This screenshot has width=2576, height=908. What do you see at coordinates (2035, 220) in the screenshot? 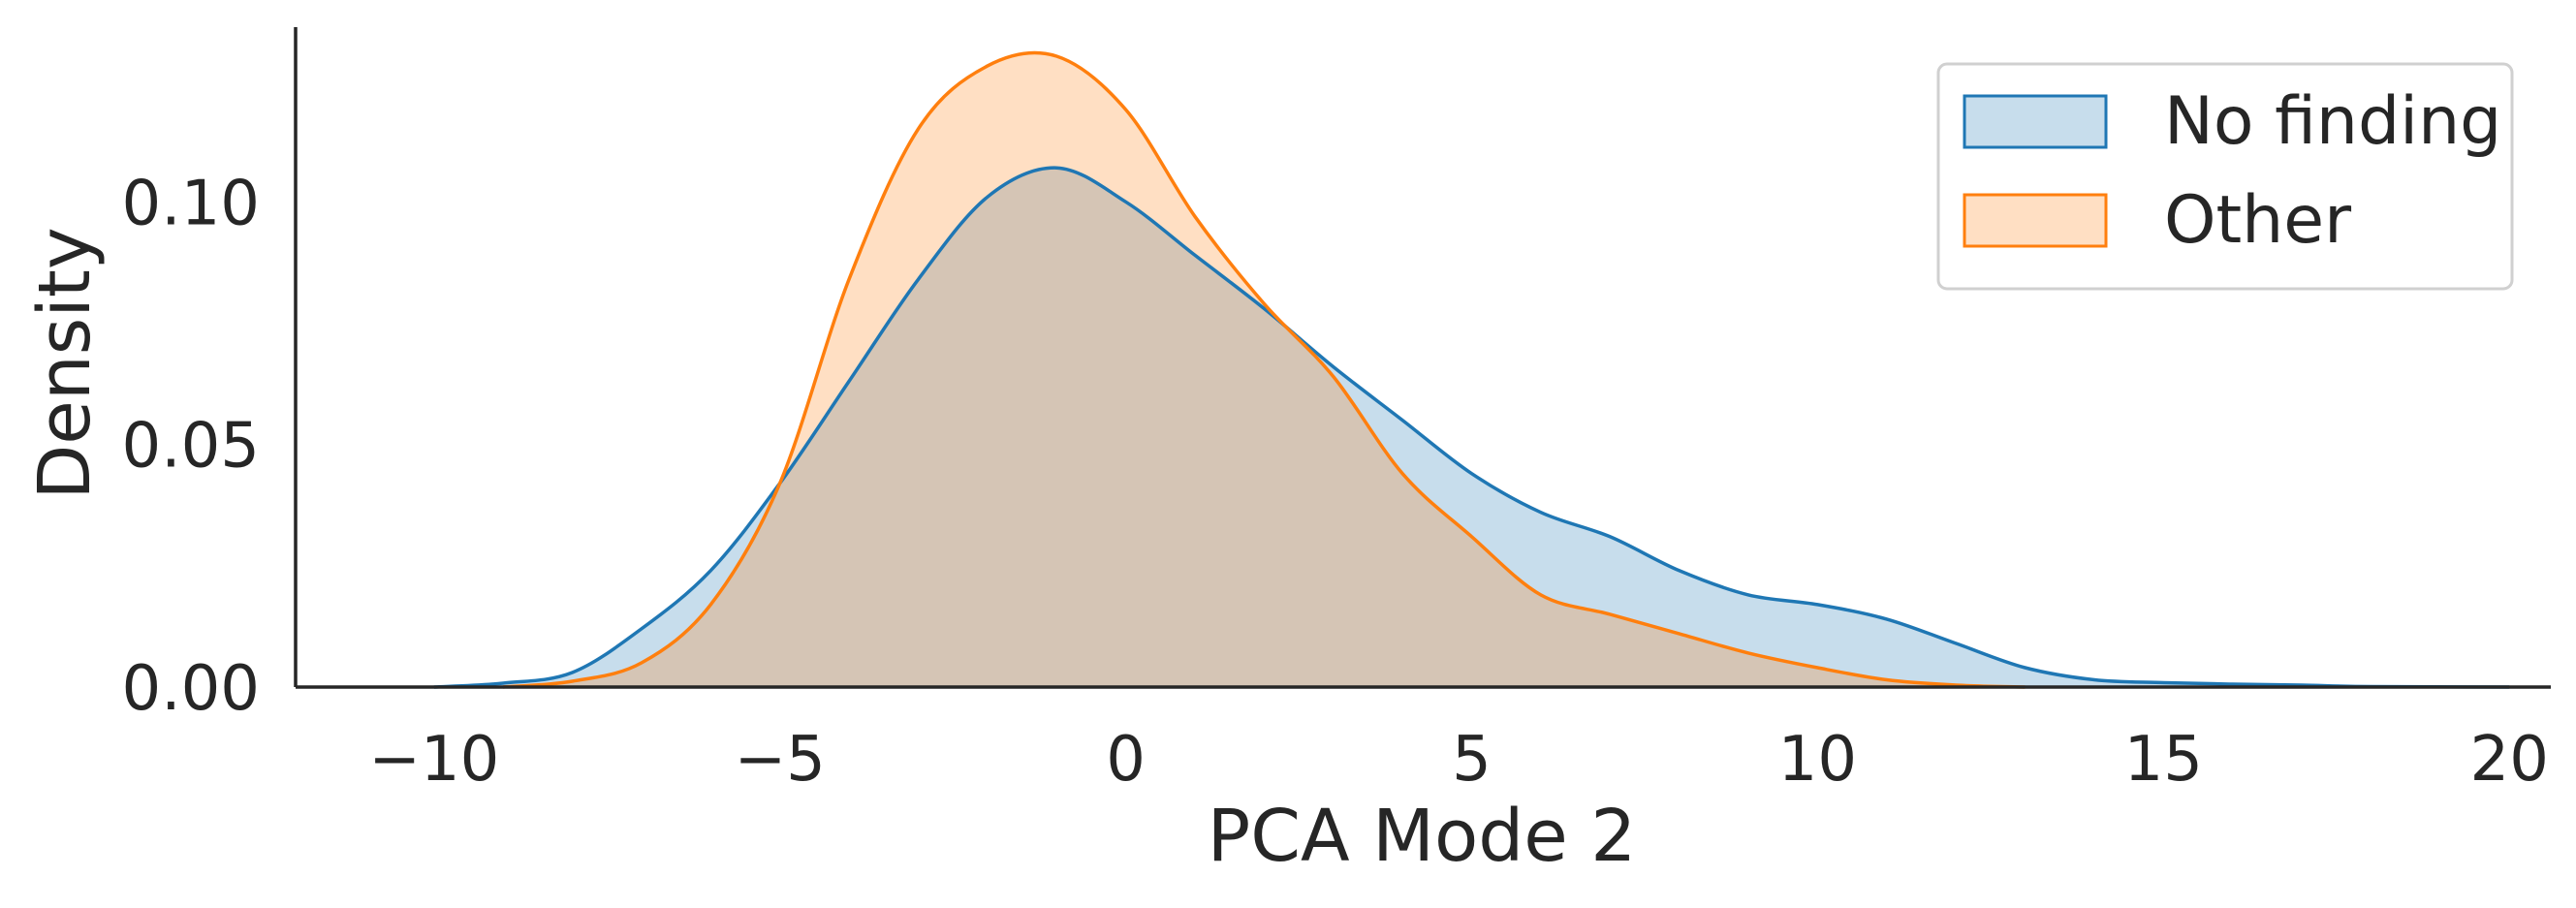
I see `legend-swatch-other` at bounding box center [2035, 220].